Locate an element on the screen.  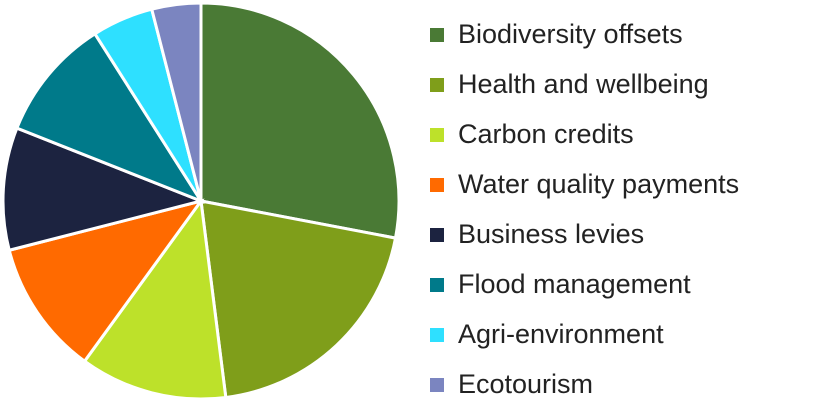
legend-label: Ecotourism is located at coordinates (525, 384).